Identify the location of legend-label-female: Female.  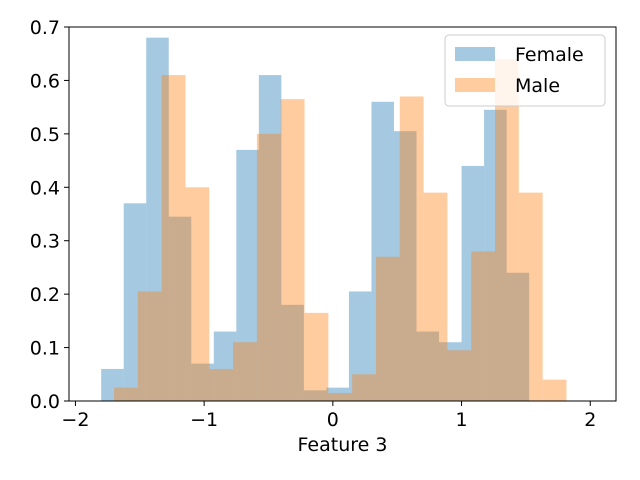
(549, 55).